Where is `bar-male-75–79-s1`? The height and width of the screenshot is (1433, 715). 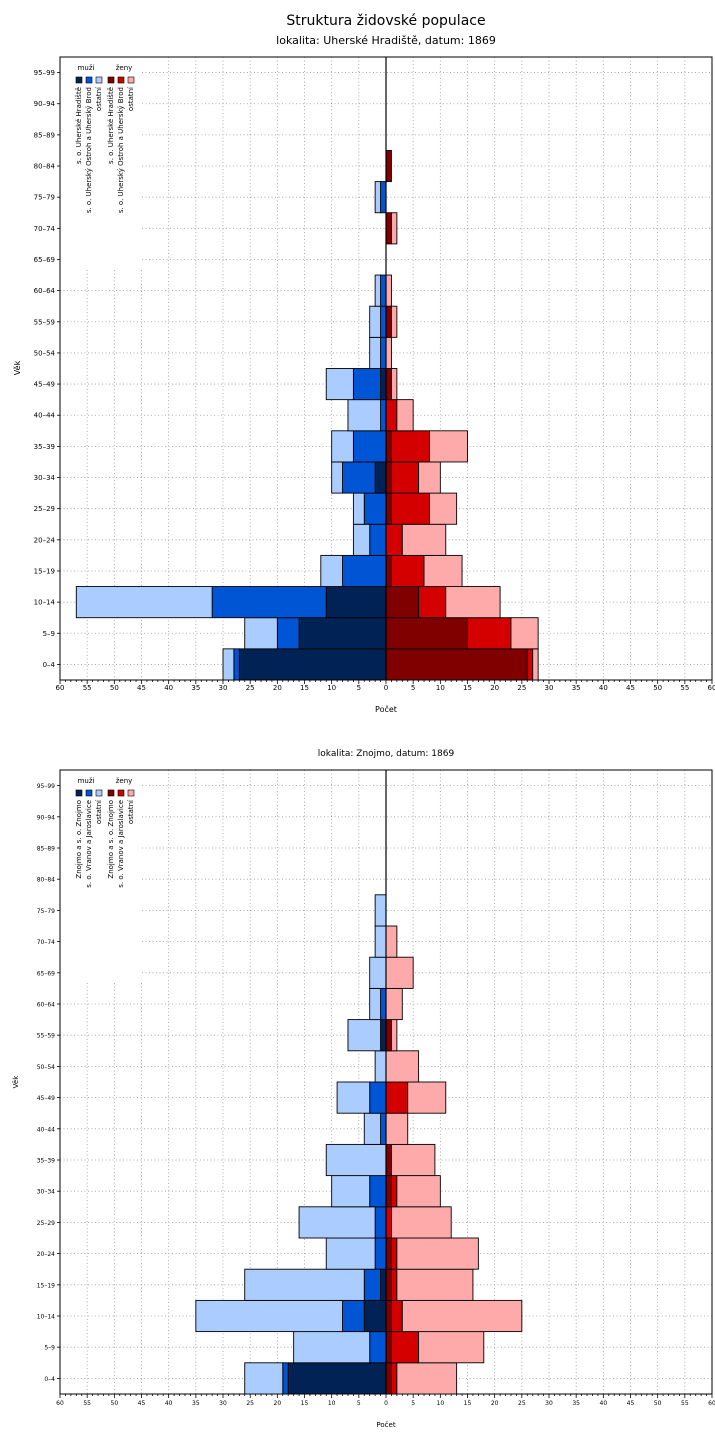
bar-male-75–79-s1 is located at coordinates (383, 197).